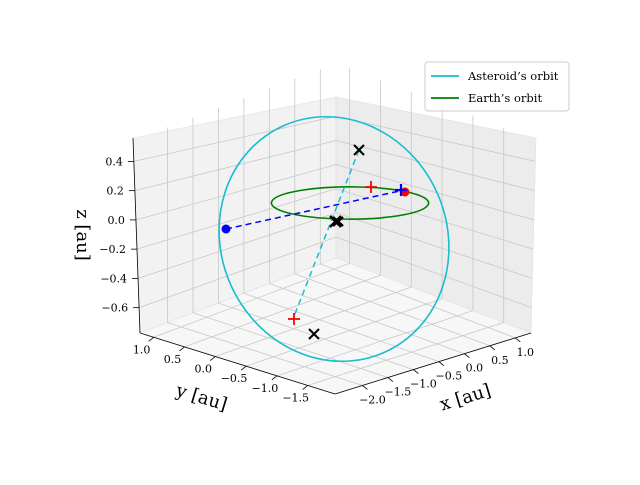  I want to click on tick-label-x: 1.0, so click(526, 352).